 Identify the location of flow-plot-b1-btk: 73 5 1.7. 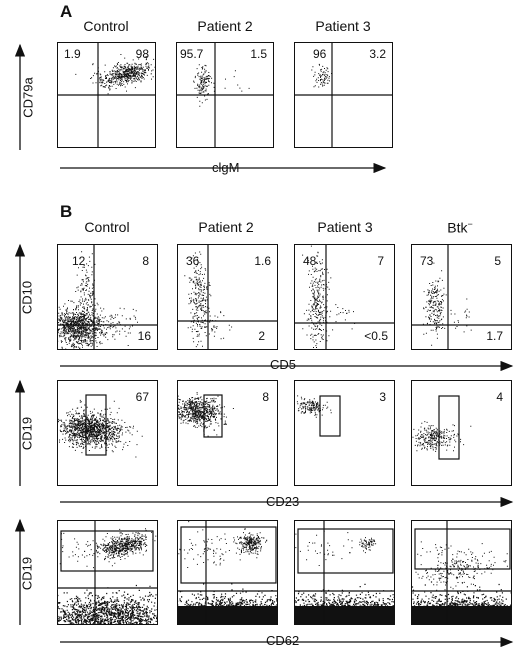
(461, 297).